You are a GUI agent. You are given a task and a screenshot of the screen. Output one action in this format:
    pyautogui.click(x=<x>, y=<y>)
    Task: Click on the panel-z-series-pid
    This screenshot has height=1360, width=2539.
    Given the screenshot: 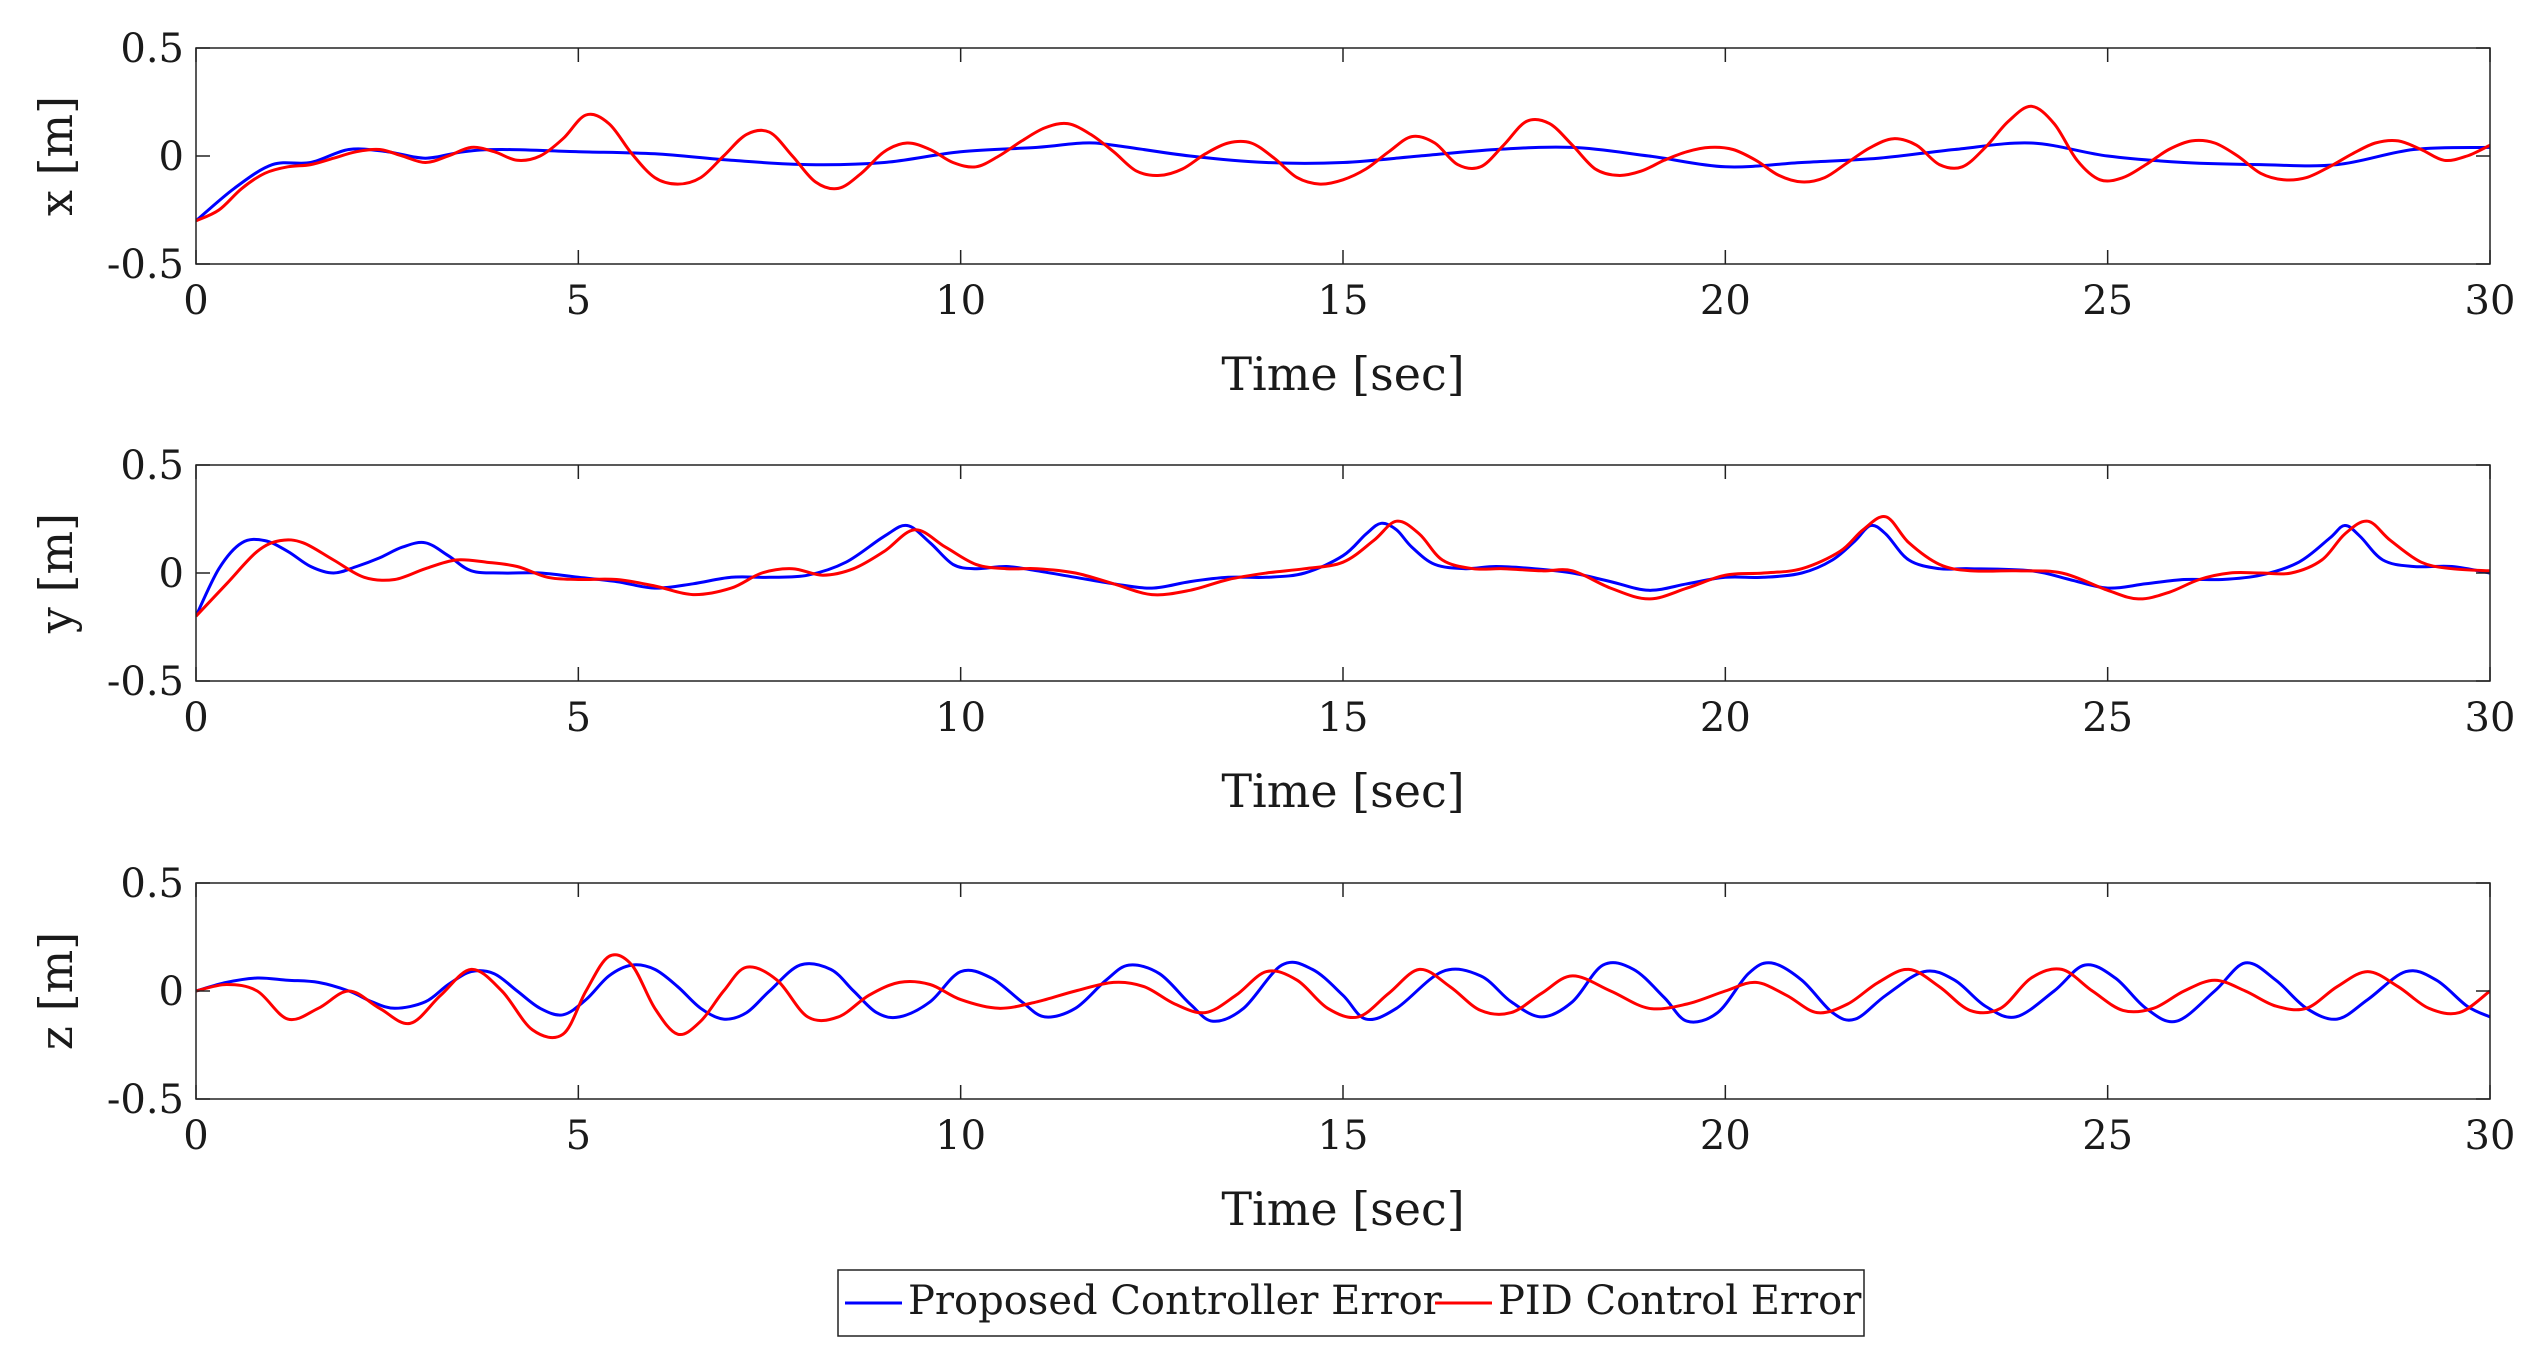 What is the action you would take?
    pyautogui.click(x=1343, y=996)
    